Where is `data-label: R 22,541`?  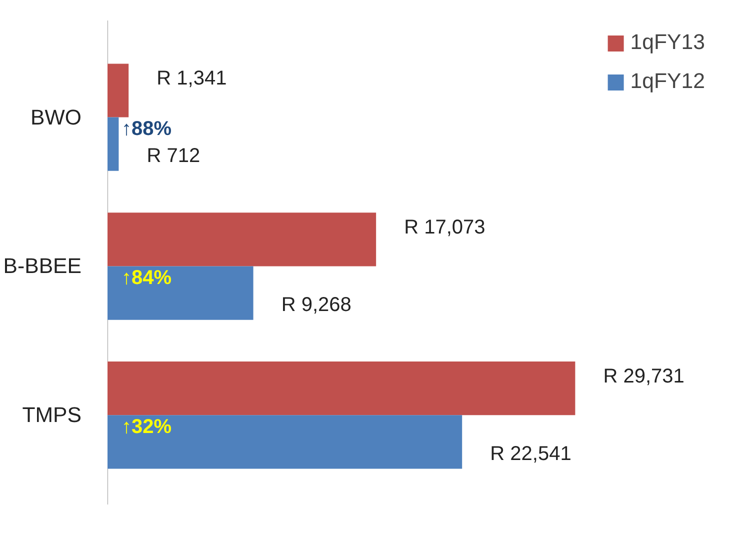
data-label: R 22,541 is located at coordinates (531, 453).